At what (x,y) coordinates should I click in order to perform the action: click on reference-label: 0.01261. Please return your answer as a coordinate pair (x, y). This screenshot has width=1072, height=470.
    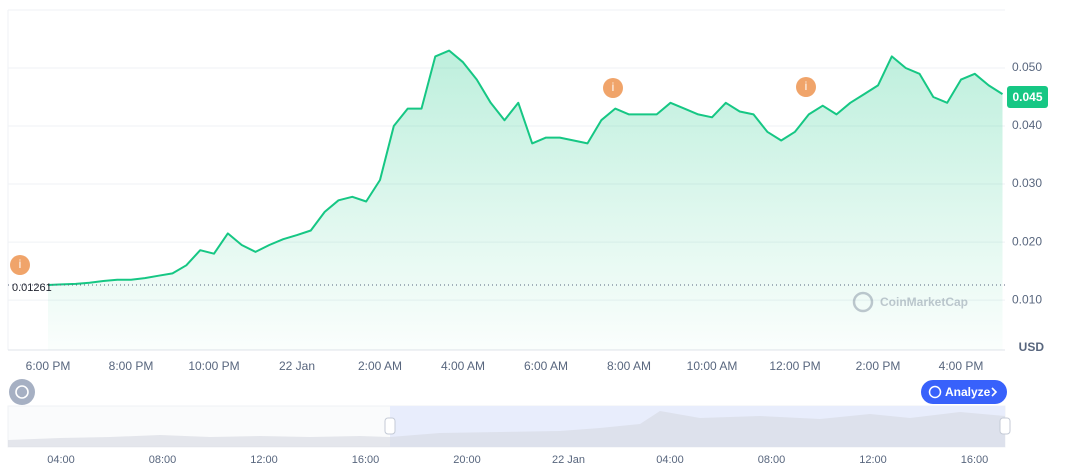
    Looking at the image, I should click on (32, 288).